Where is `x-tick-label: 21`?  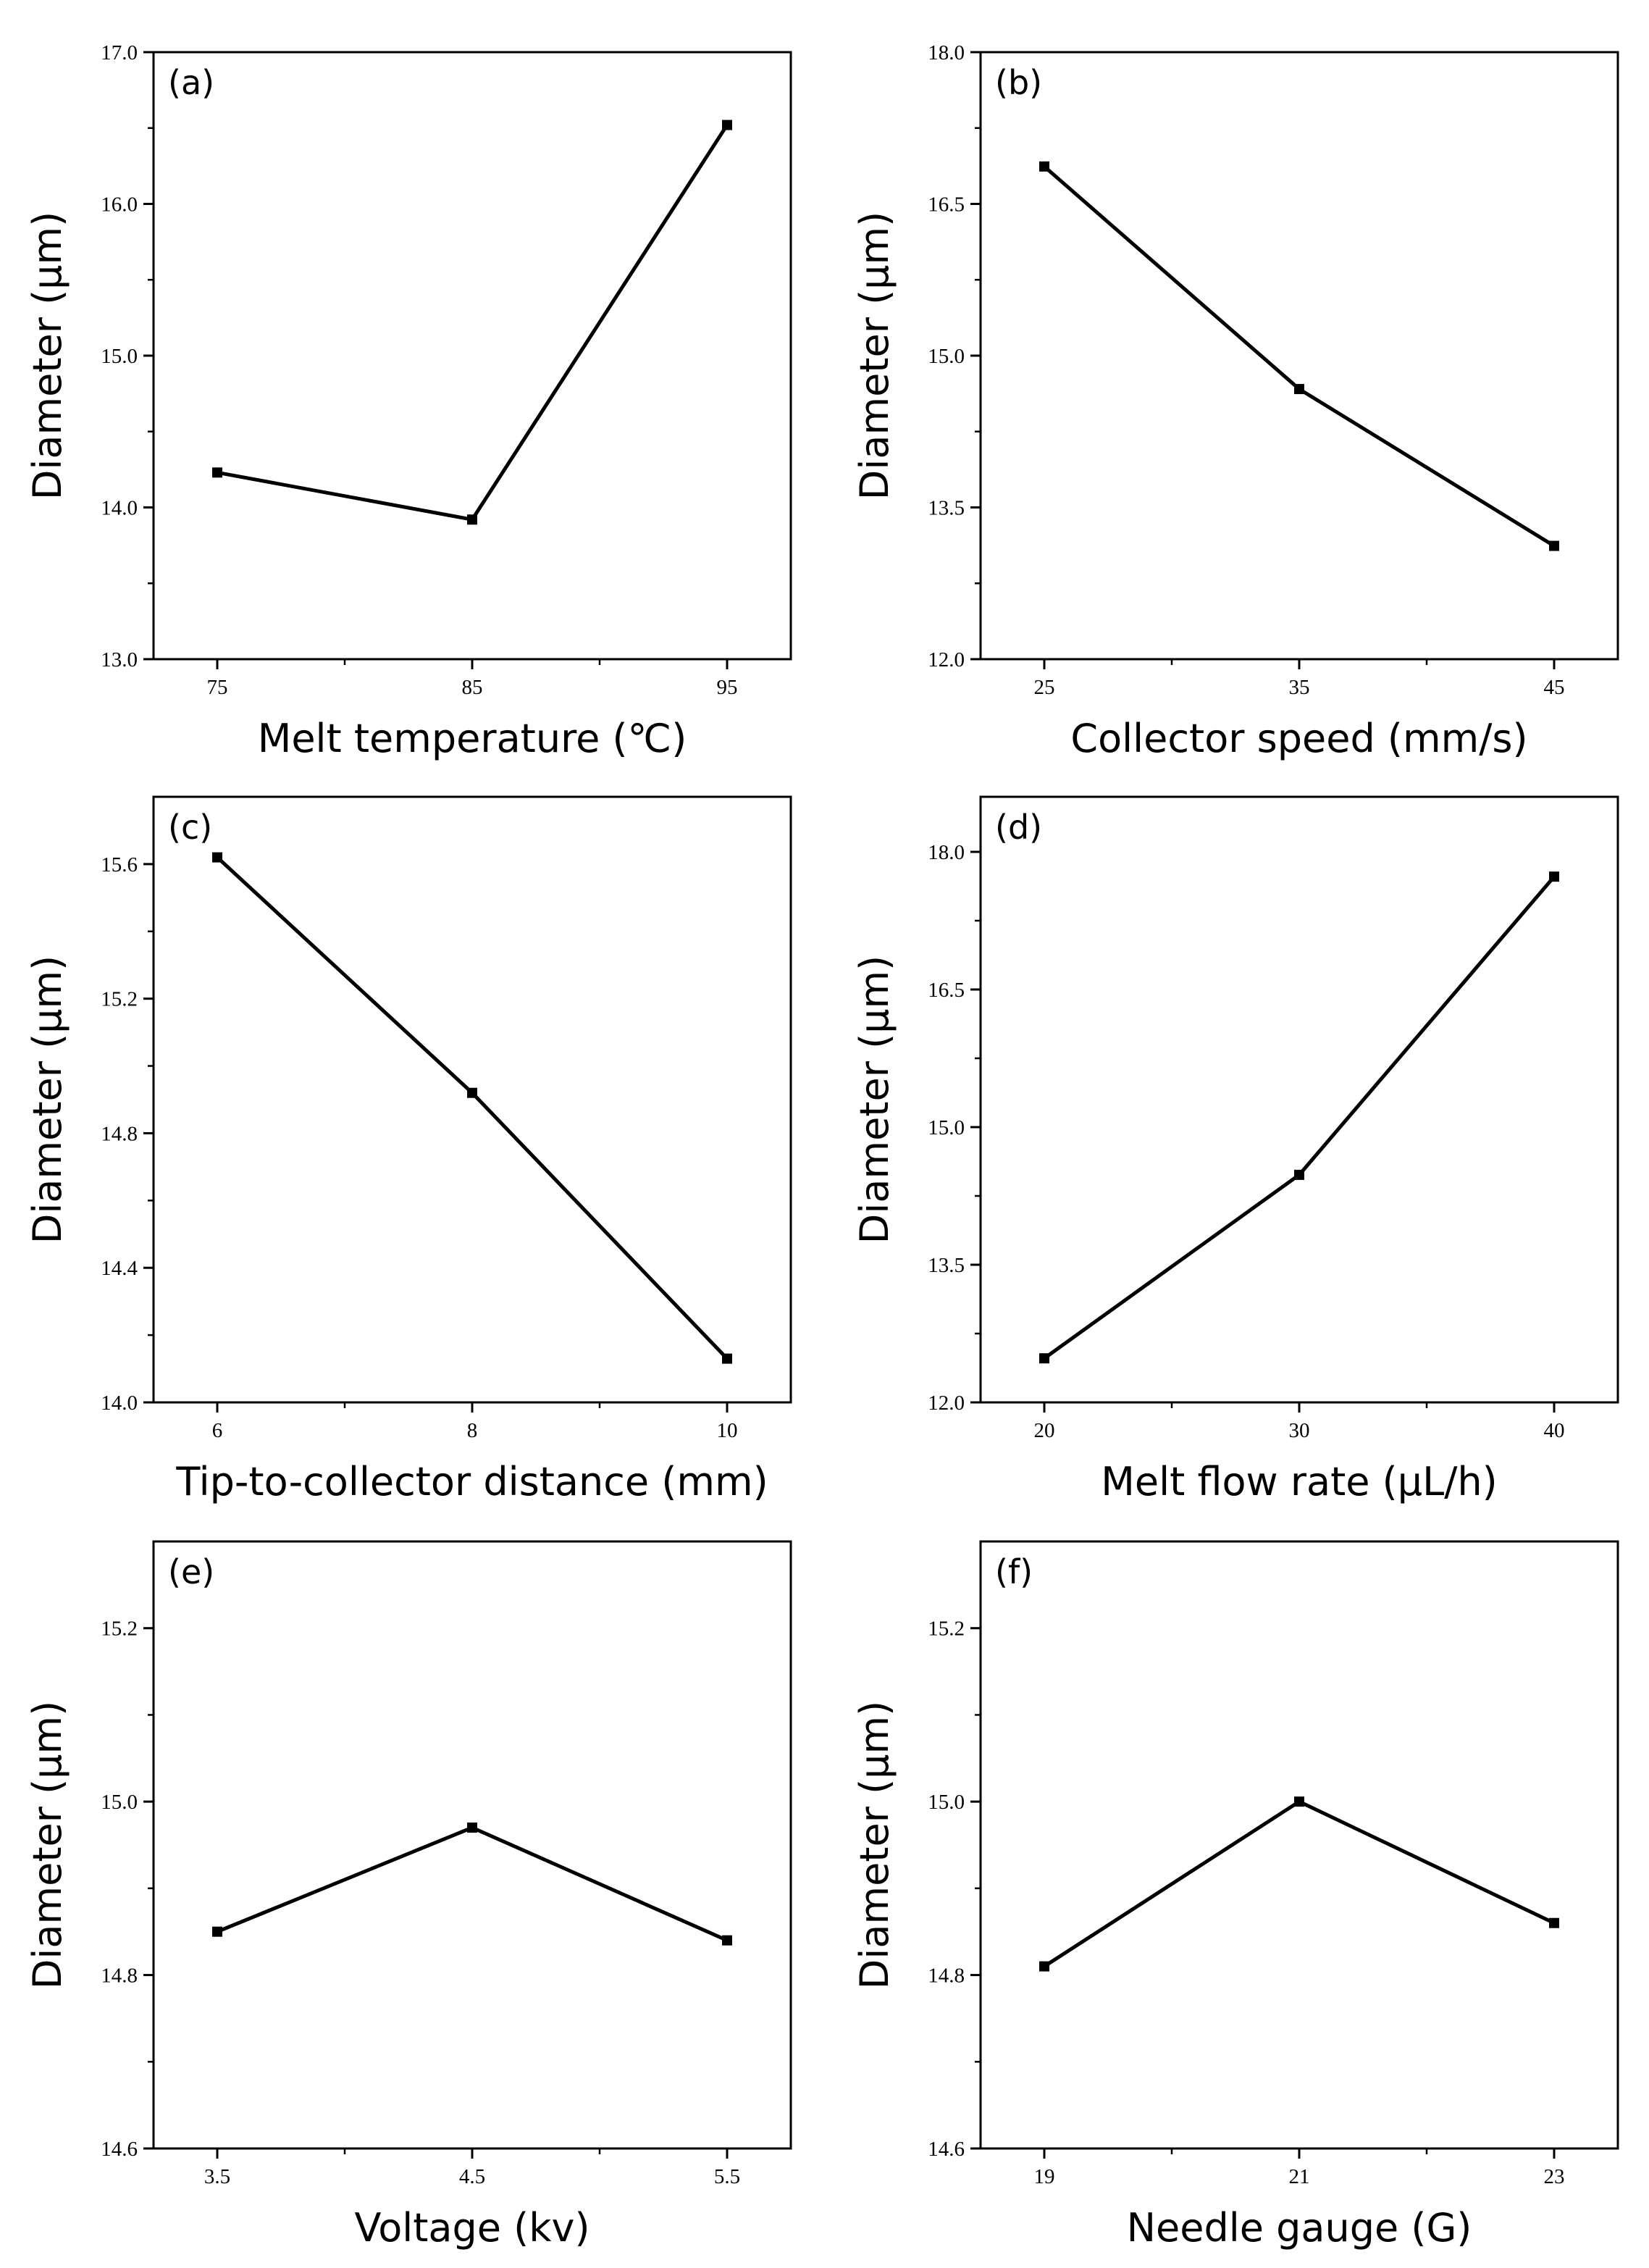
x-tick-label: 21 is located at coordinates (1299, 2176).